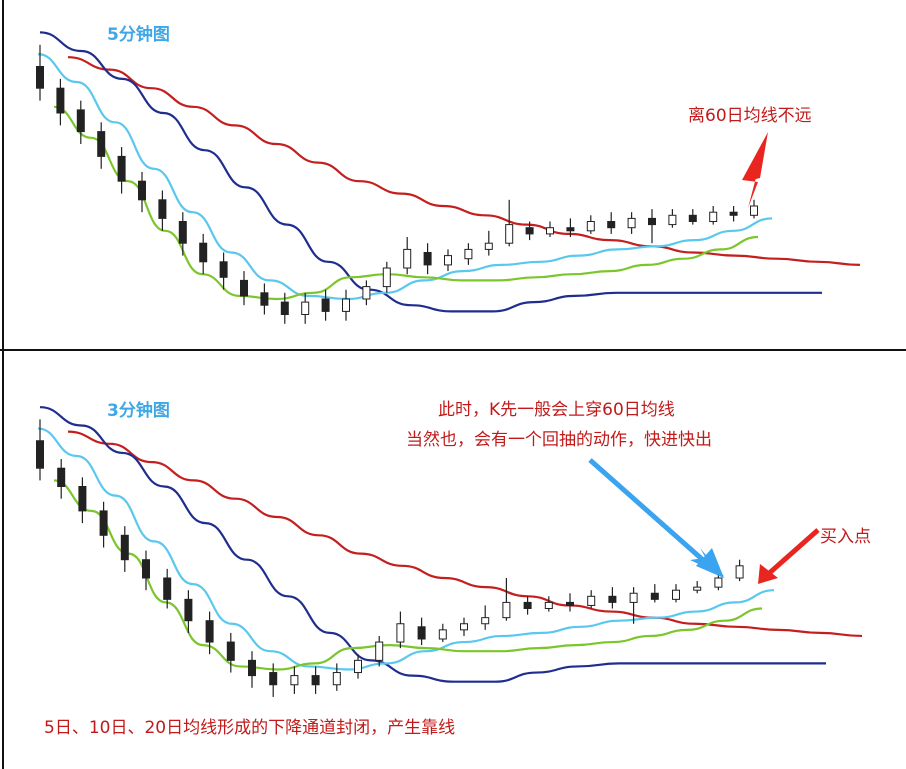  I want to click on blue-arrow-shaft-icon, so click(651, 514).